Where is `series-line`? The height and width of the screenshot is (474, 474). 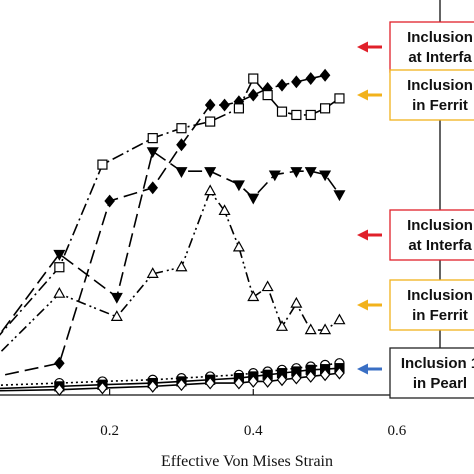
series-line is located at coordinates (170, 374).